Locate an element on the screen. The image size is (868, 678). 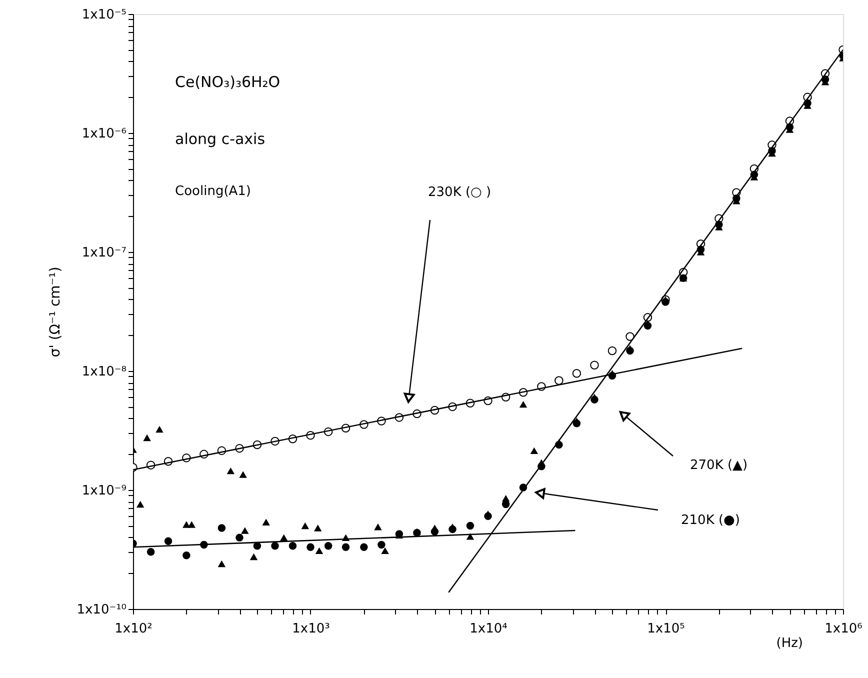
annotation: 230K (○ ) is located at coordinates (460, 192).